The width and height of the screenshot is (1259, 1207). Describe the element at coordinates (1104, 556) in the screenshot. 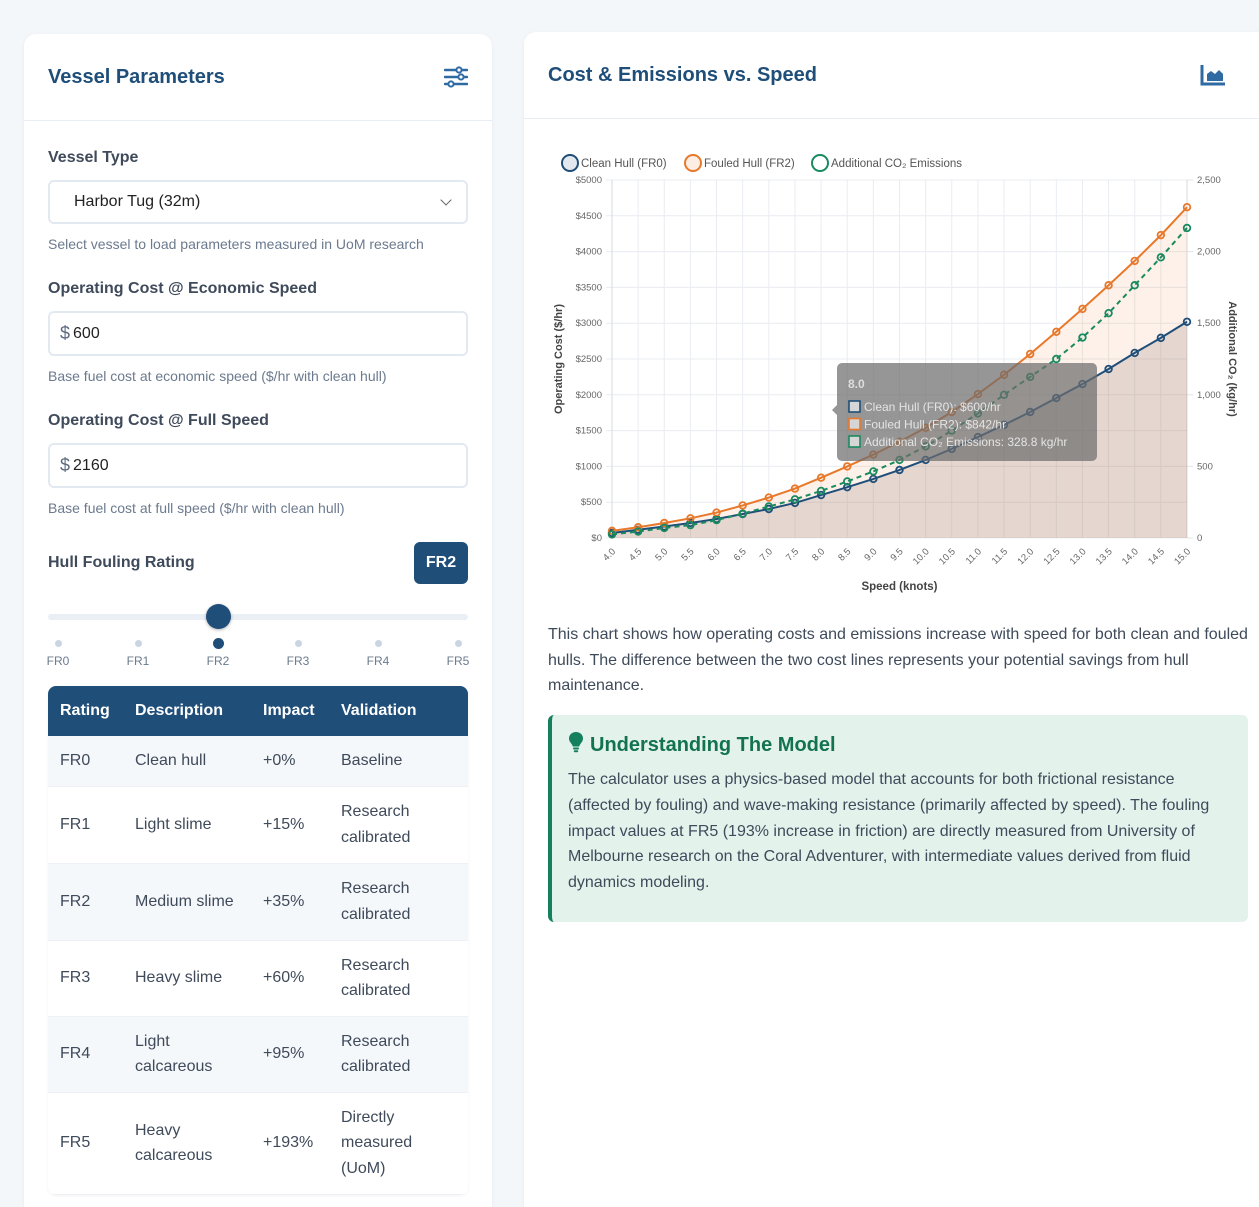

I see `svg-text: 13.5` at that location.